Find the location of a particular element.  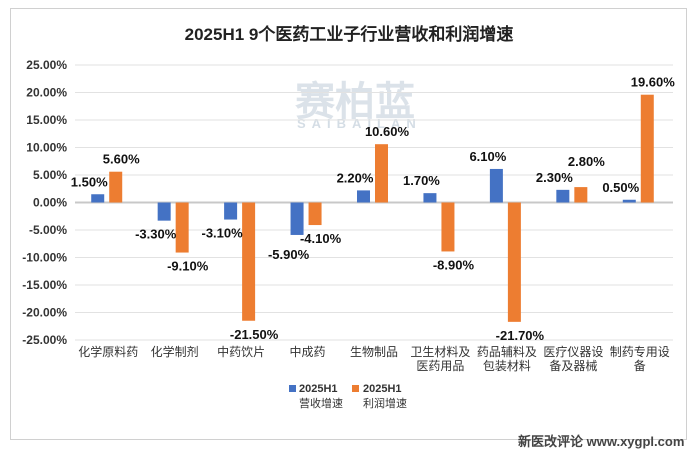

y-tick-label: -15.00% is located at coordinates (44, 285).